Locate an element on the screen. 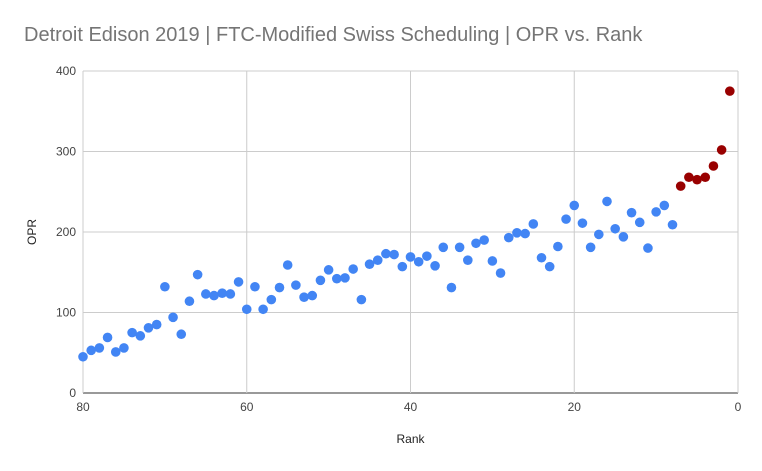 The height and width of the screenshot is (471, 762). y-tick-label: 0 is located at coordinates (72, 393).